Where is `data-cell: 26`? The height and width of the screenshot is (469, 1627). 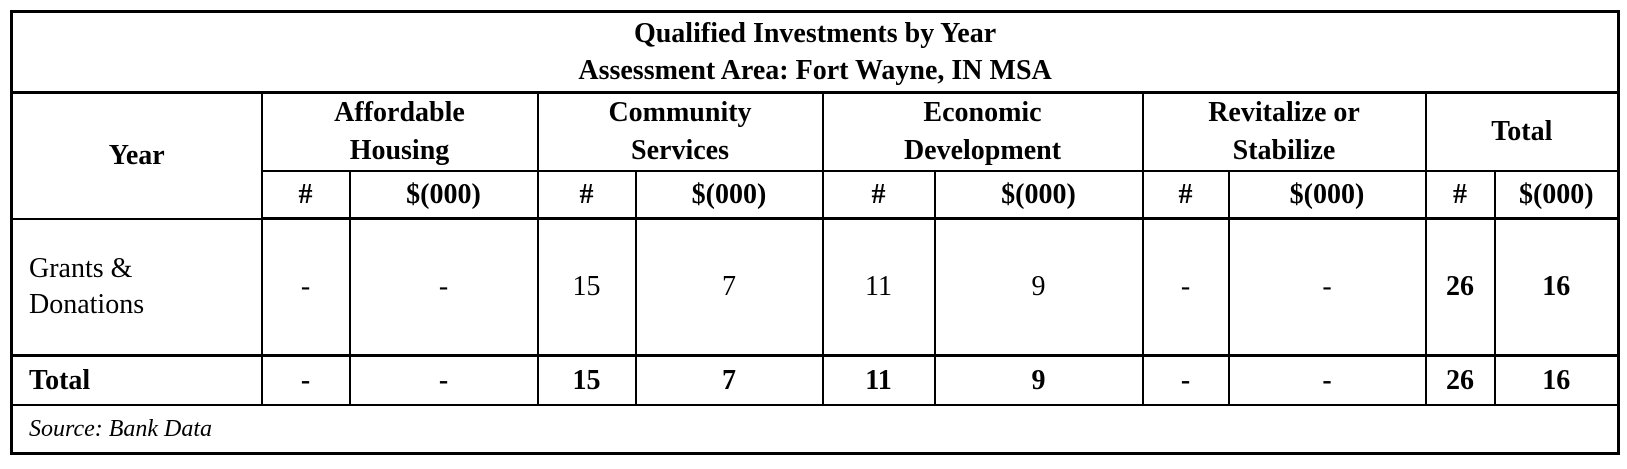 data-cell: 26 is located at coordinates (1460, 287).